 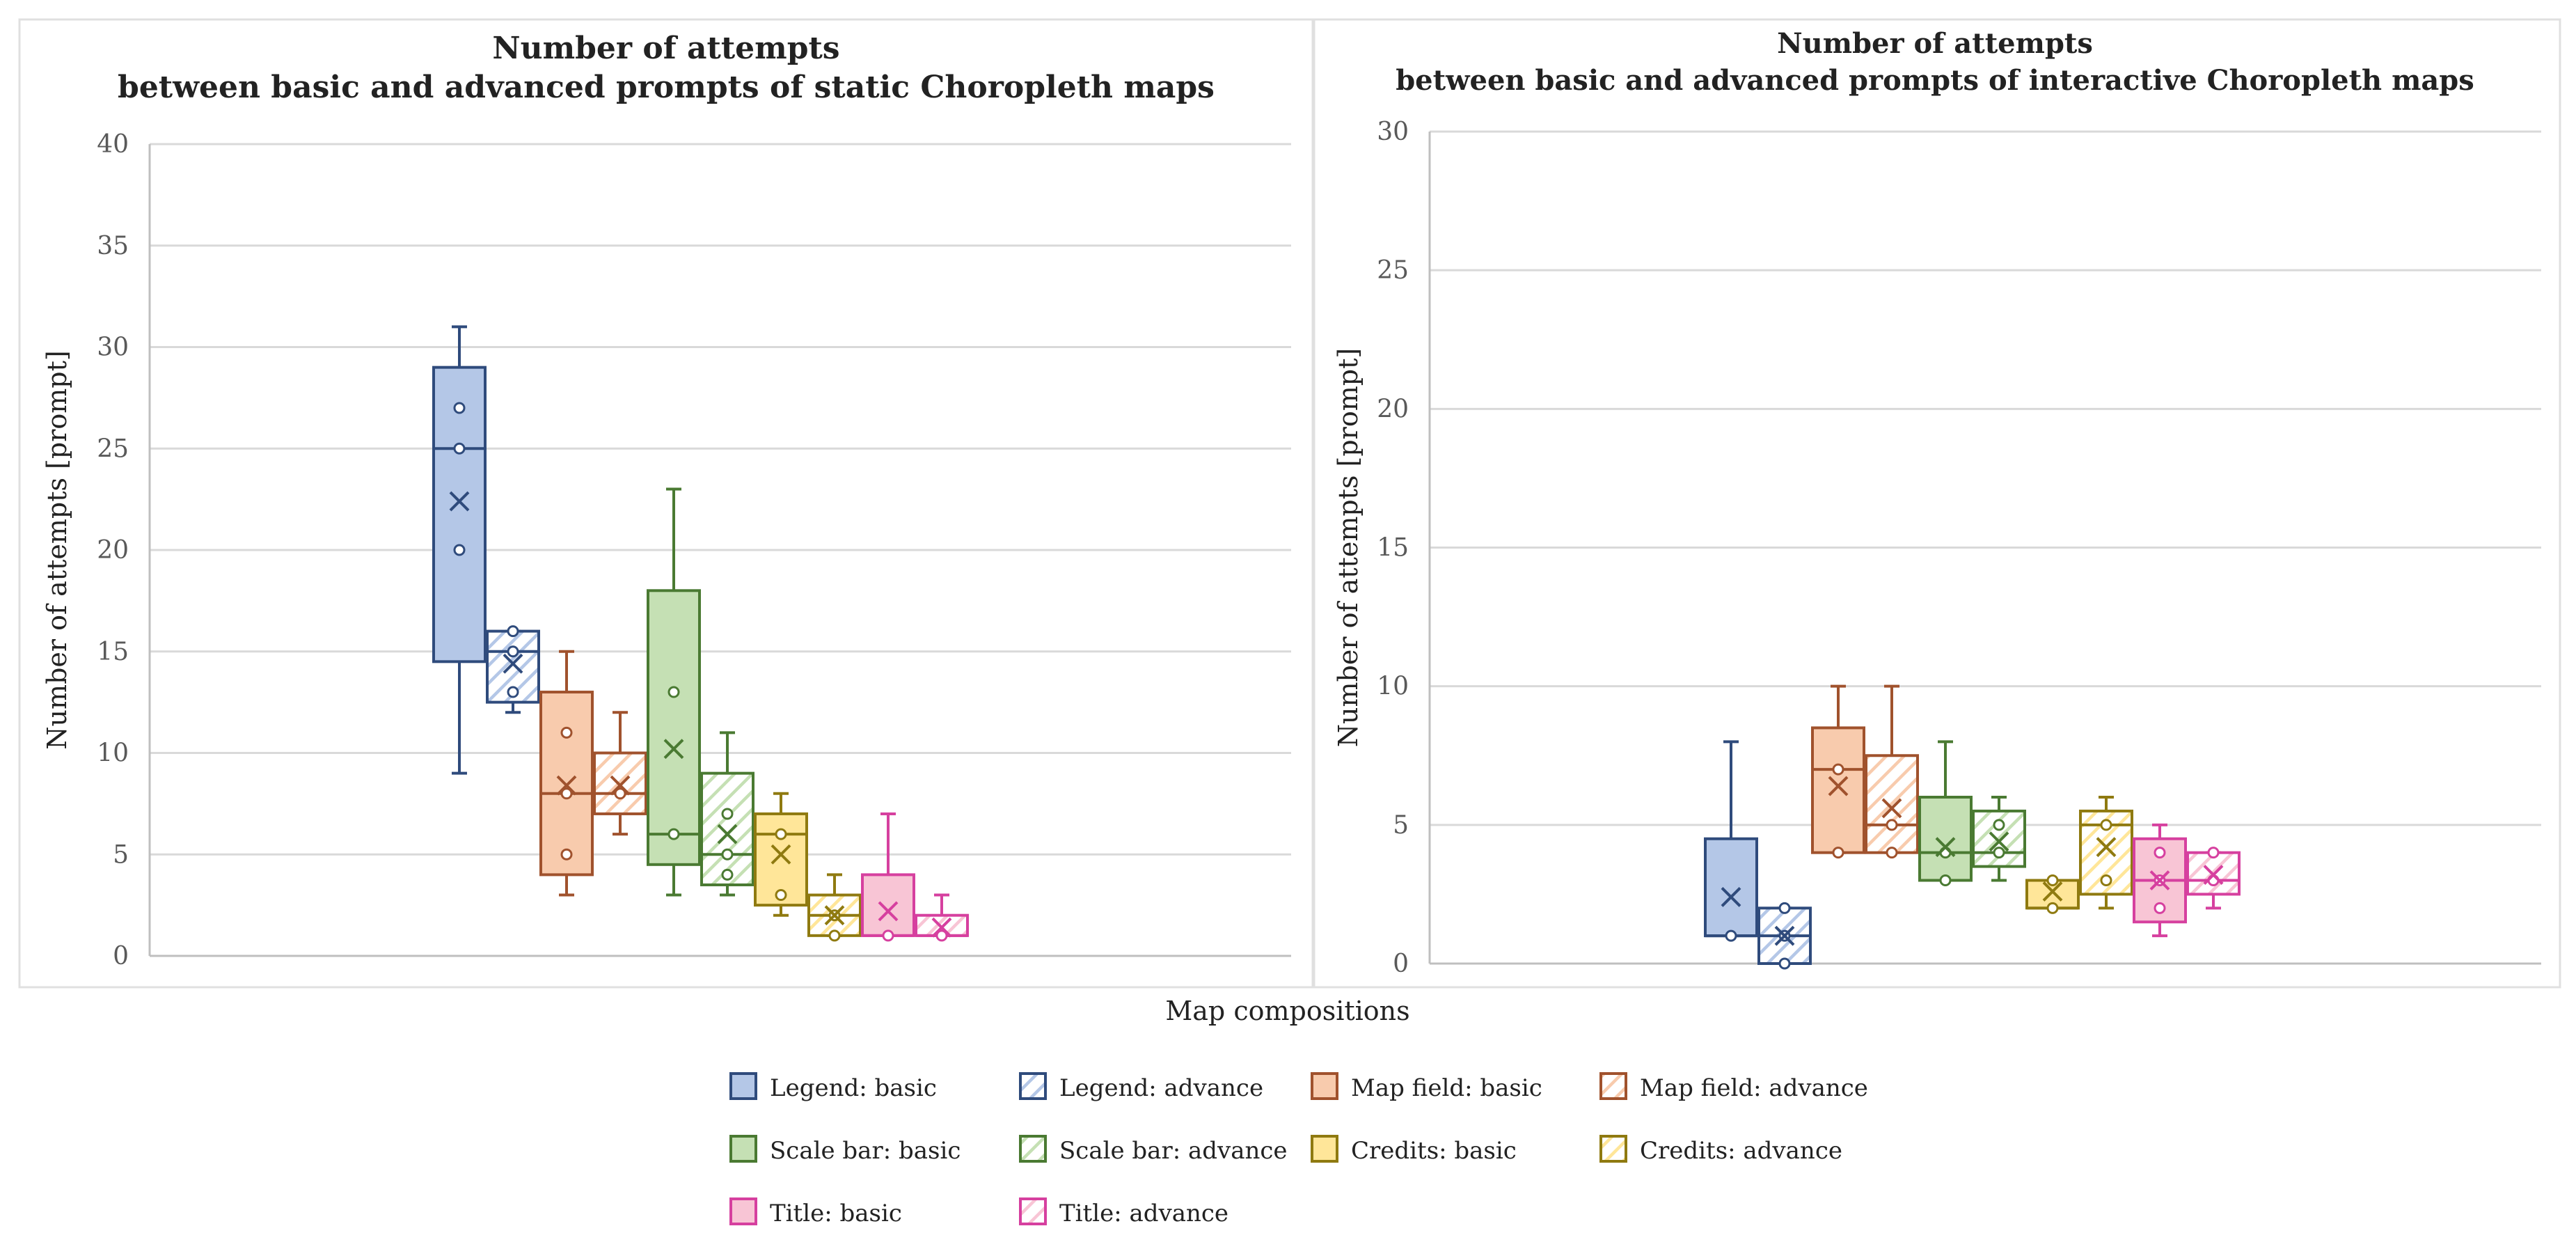 What do you see at coordinates (836, 1214) in the screenshot?
I see `legend-label: Title: basic` at bounding box center [836, 1214].